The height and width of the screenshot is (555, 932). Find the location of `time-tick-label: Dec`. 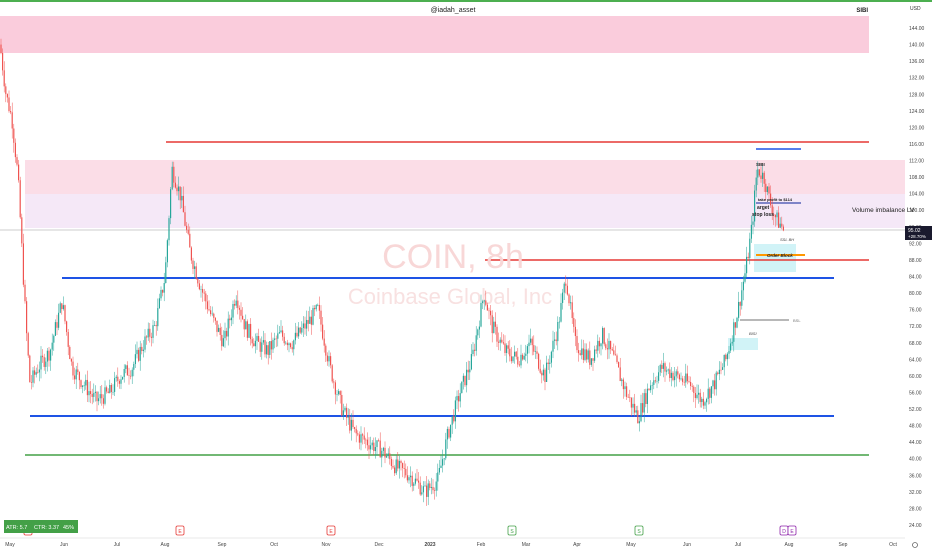

time-tick-label: Dec is located at coordinates (379, 545).